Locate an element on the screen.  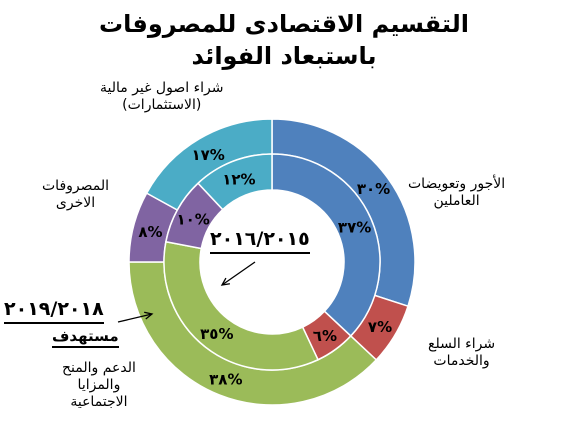
inner-ring-arrow is located at coordinates (238, 273).